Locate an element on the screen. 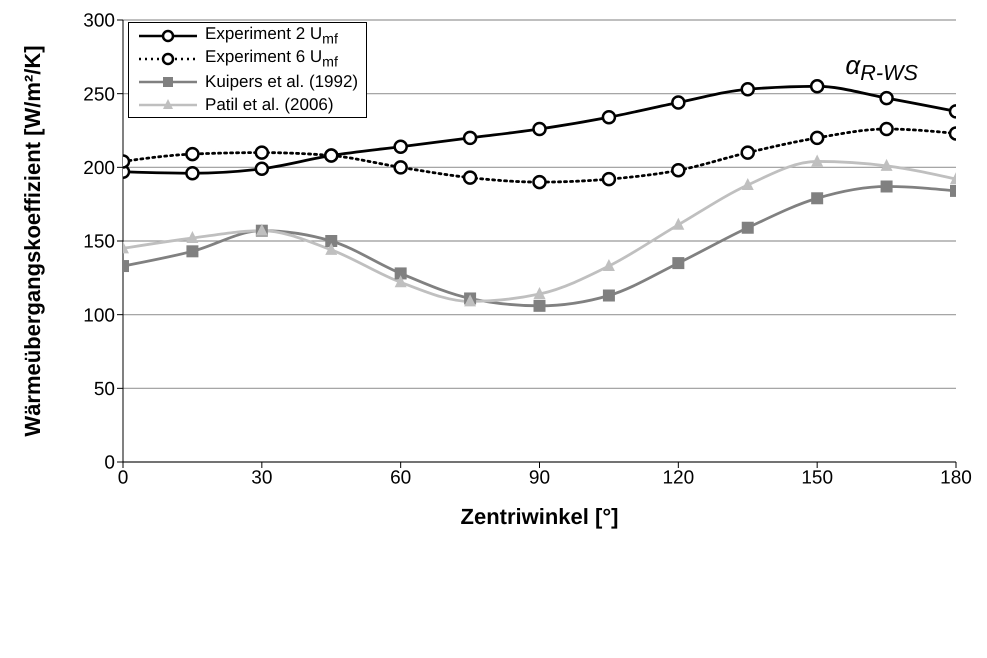 The height and width of the screenshot is (658, 987). x-tick-label: 30 is located at coordinates (261, 477).